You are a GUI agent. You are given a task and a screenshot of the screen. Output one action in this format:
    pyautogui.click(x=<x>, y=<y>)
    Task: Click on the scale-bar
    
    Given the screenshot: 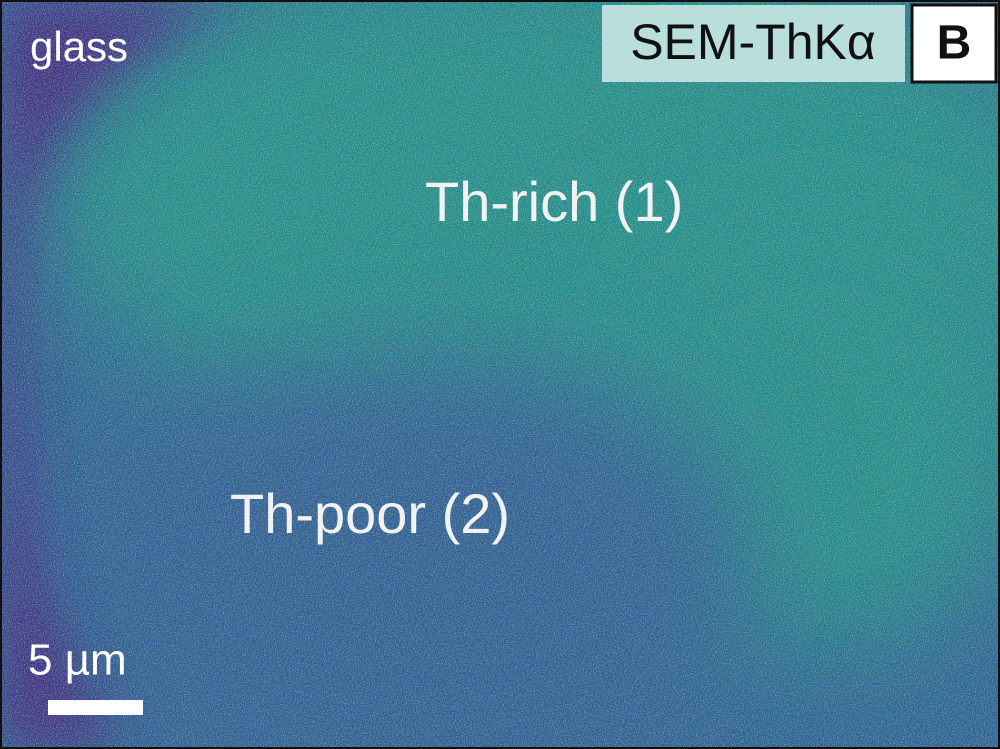 What is the action you would take?
    pyautogui.click(x=95, y=707)
    